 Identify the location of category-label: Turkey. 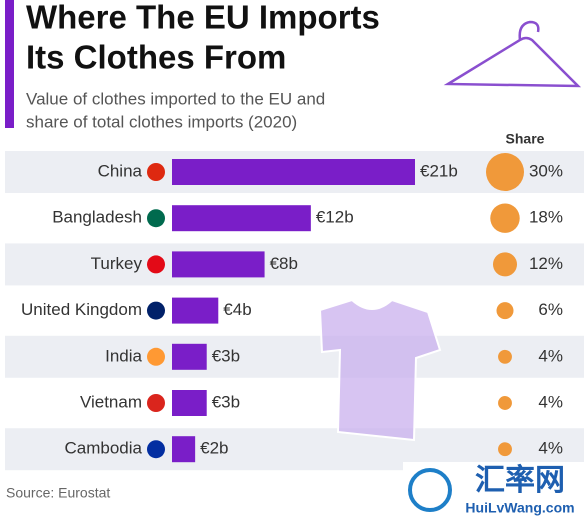
(117, 263).